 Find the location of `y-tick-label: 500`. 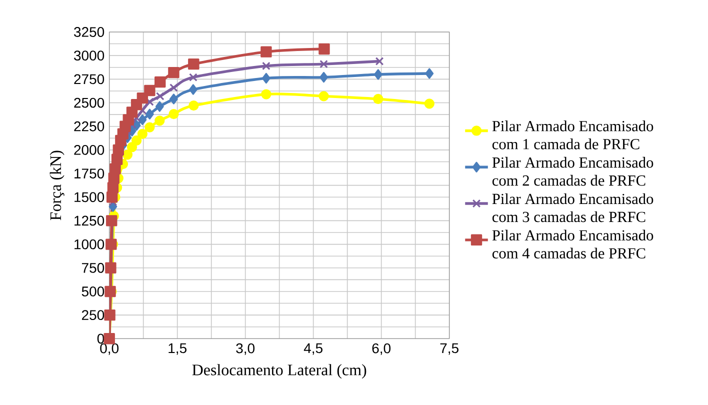

y-tick-label: 500 is located at coordinates (93, 291).